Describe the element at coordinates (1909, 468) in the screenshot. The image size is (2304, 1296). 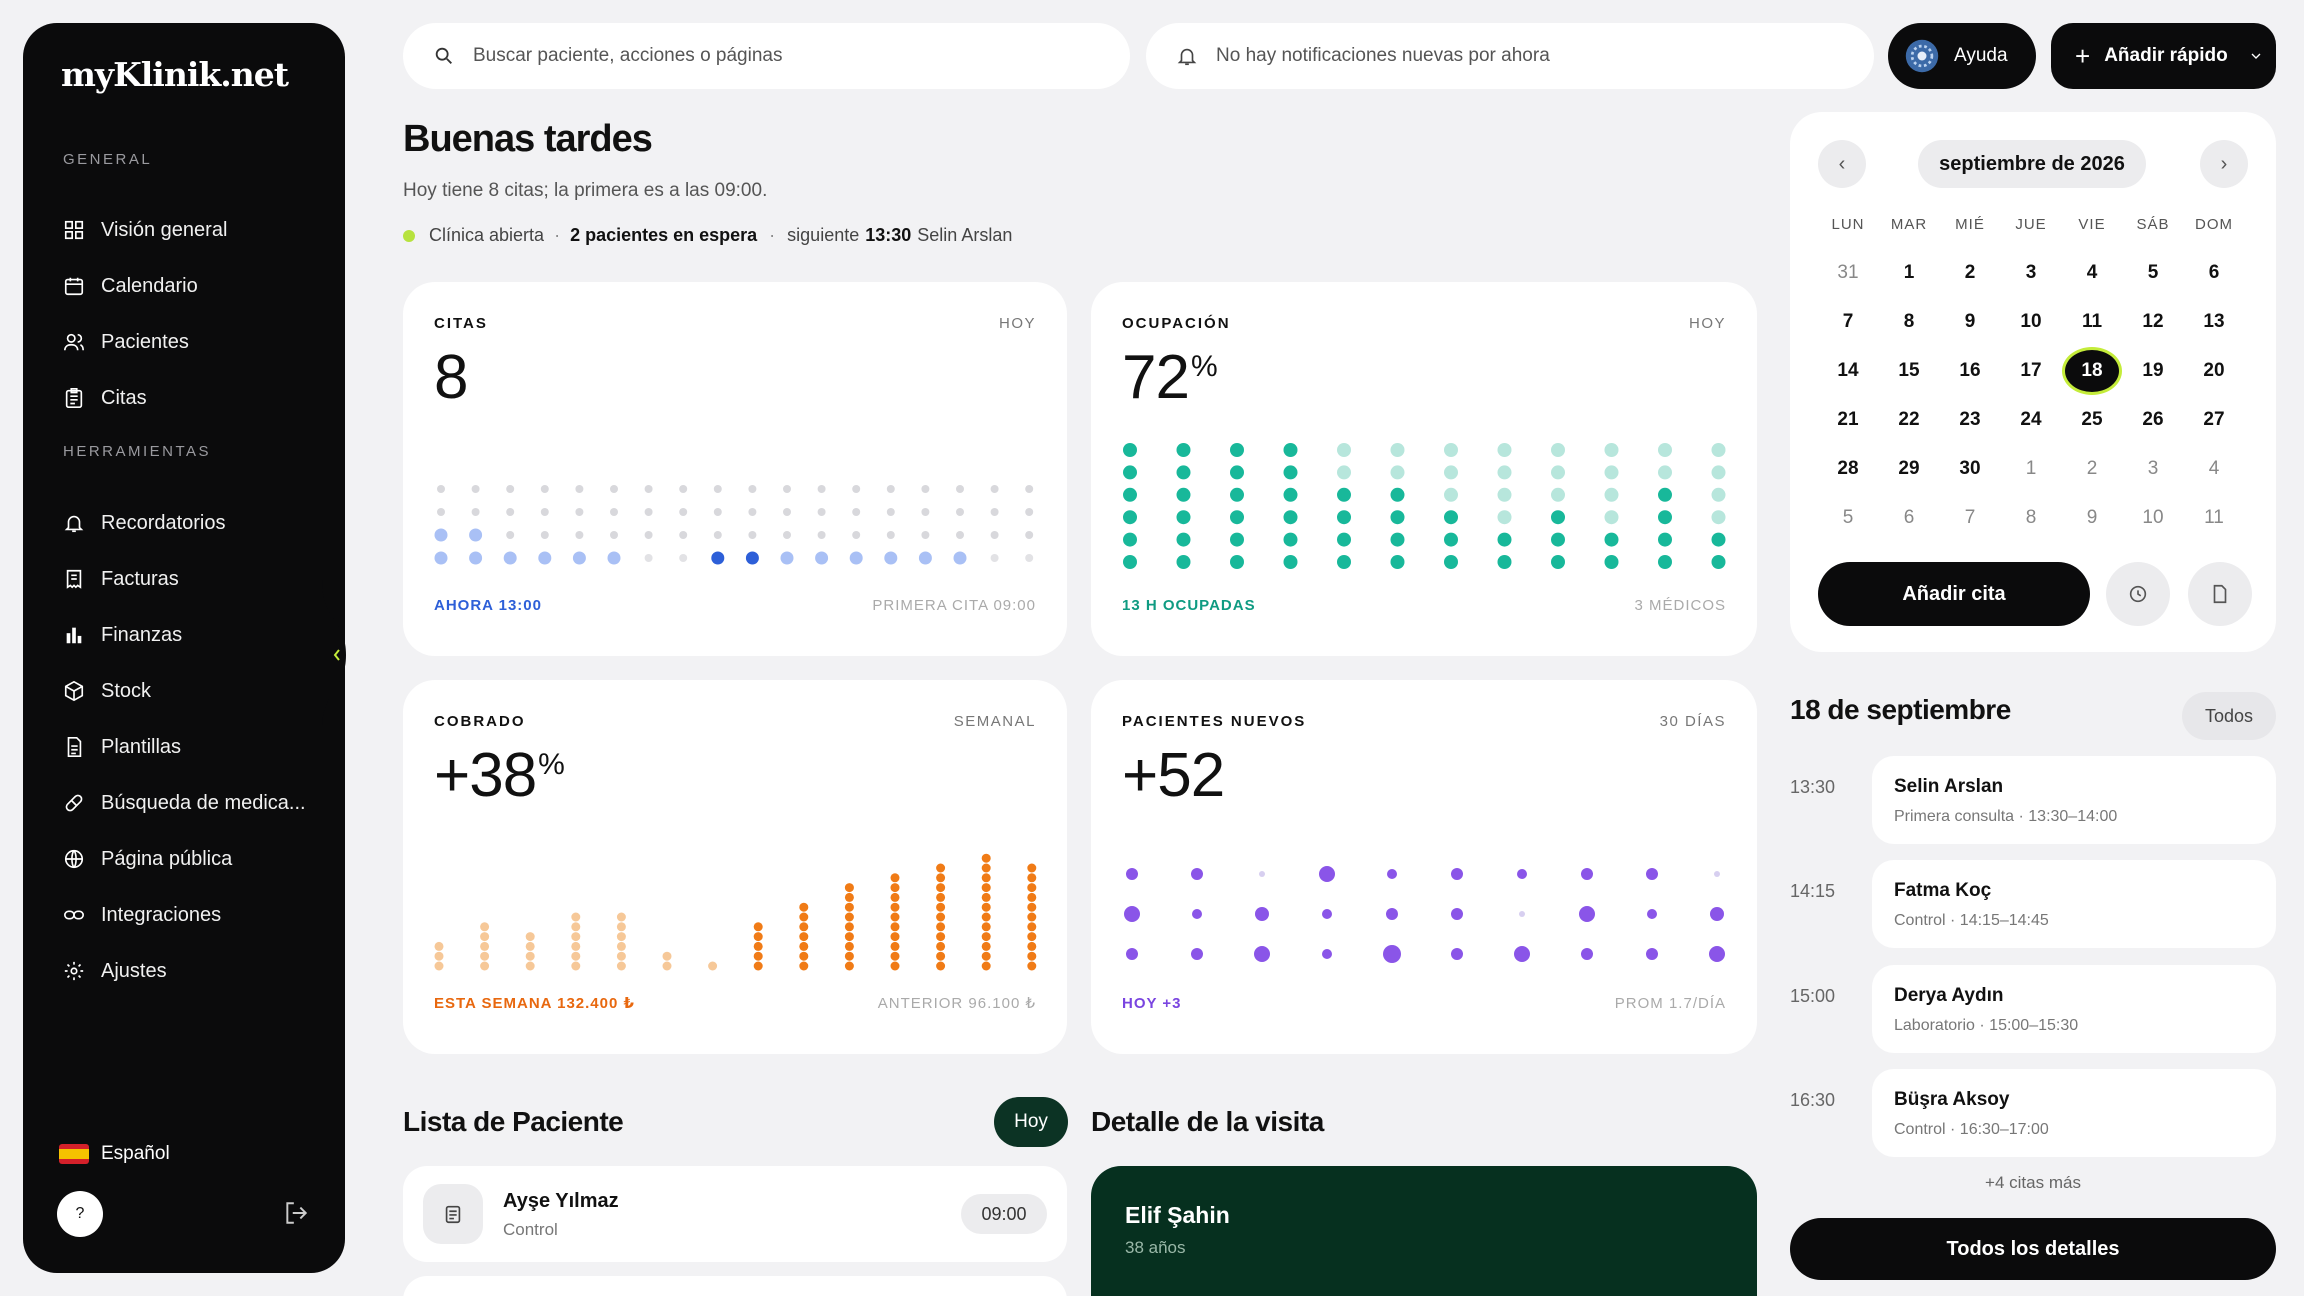
I see `calendar-day: 29` at that location.